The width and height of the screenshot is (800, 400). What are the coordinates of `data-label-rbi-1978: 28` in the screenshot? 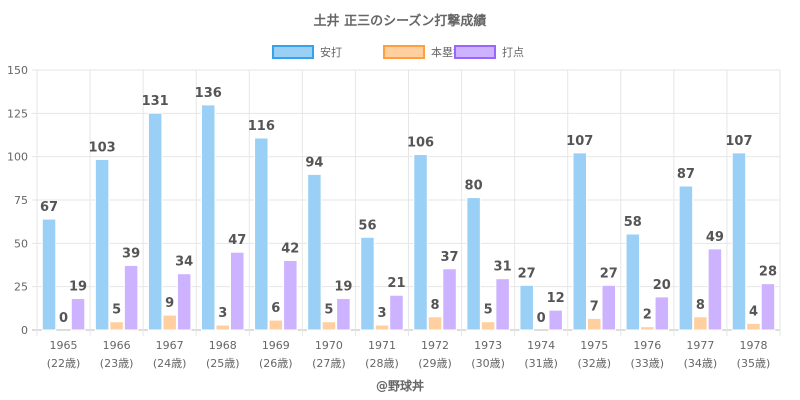 It's located at (768, 272).